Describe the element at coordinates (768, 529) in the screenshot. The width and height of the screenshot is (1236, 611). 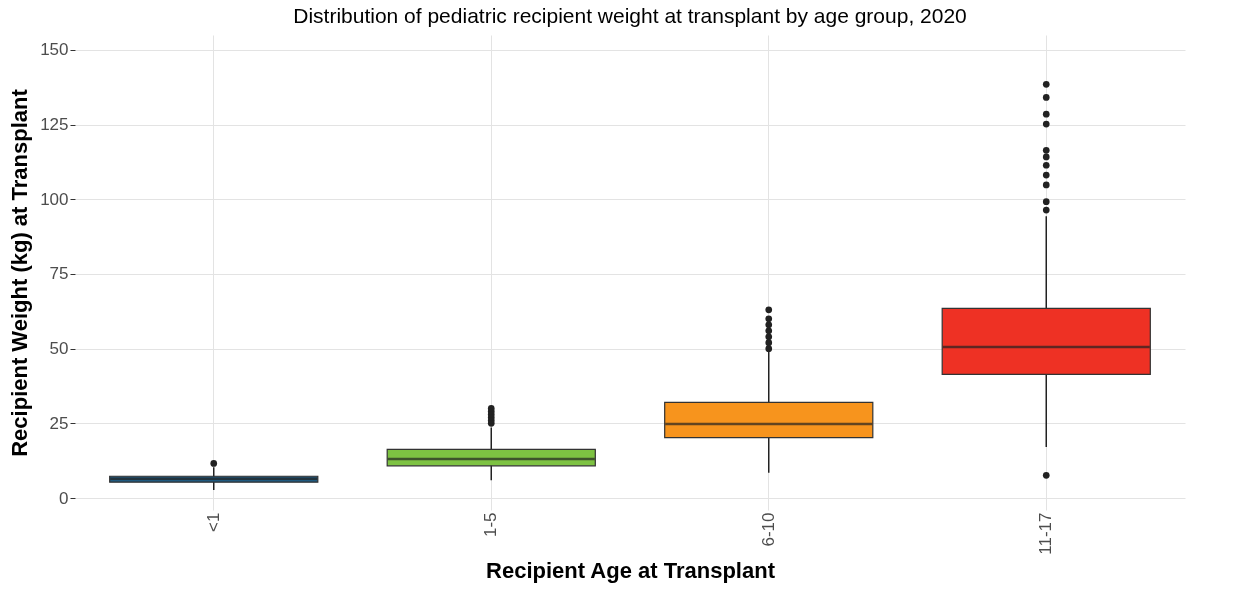
I see `x-tick-label: 6-10` at that location.